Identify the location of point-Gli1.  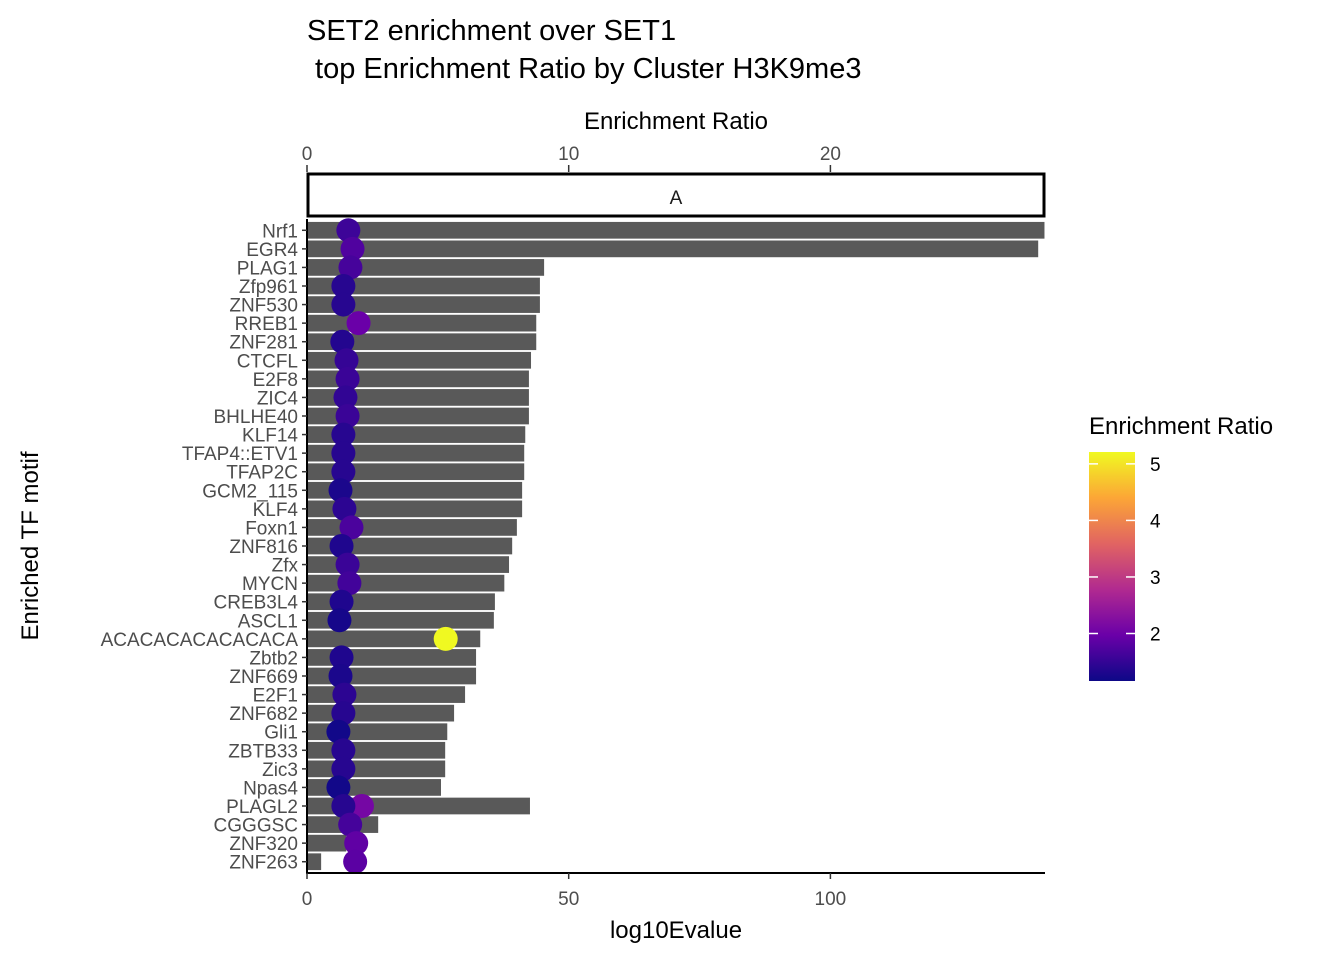
(338, 731).